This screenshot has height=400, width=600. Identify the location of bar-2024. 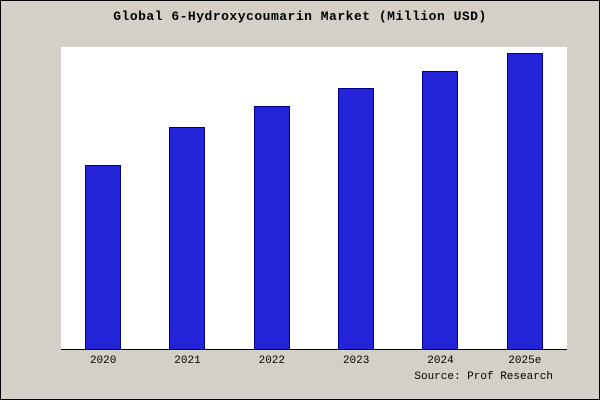
(440, 209).